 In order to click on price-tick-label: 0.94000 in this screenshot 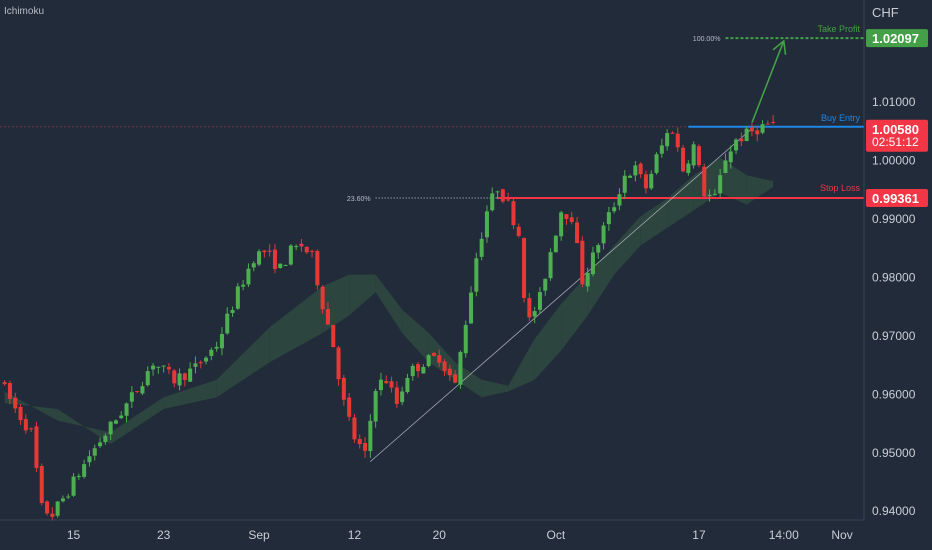, I will do `click(894, 511)`.